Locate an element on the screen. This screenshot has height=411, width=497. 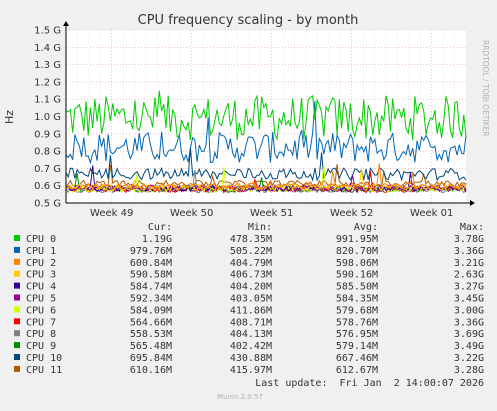
legend-value: 565.48M is located at coordinates (151, 346).